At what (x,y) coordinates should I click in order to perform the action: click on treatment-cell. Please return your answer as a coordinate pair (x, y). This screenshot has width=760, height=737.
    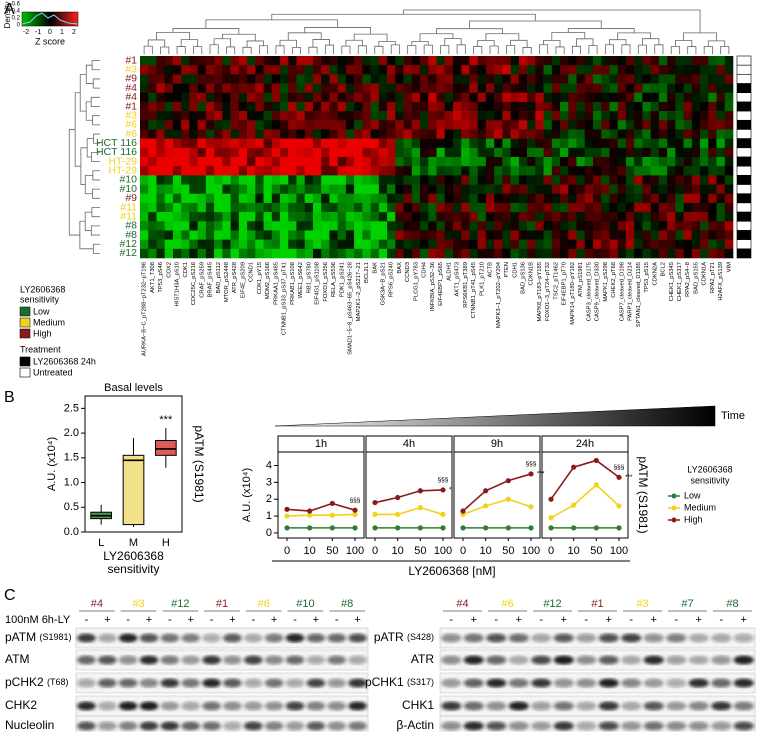
    Looking at the image, I should click on (744, 216).